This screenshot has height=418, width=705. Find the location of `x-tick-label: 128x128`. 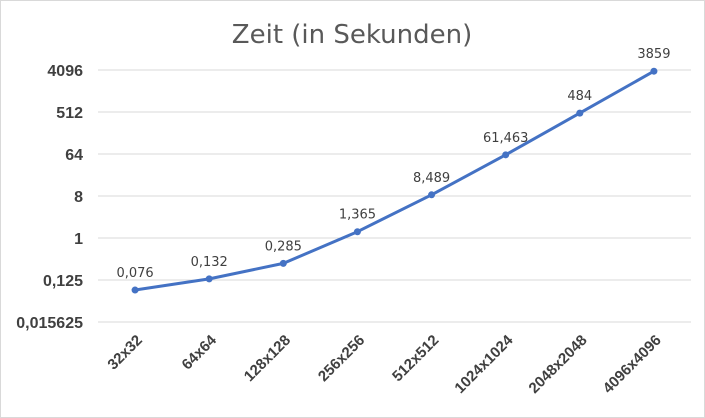

x-tick-label: 128x128 is located at coordinates (267, 358).